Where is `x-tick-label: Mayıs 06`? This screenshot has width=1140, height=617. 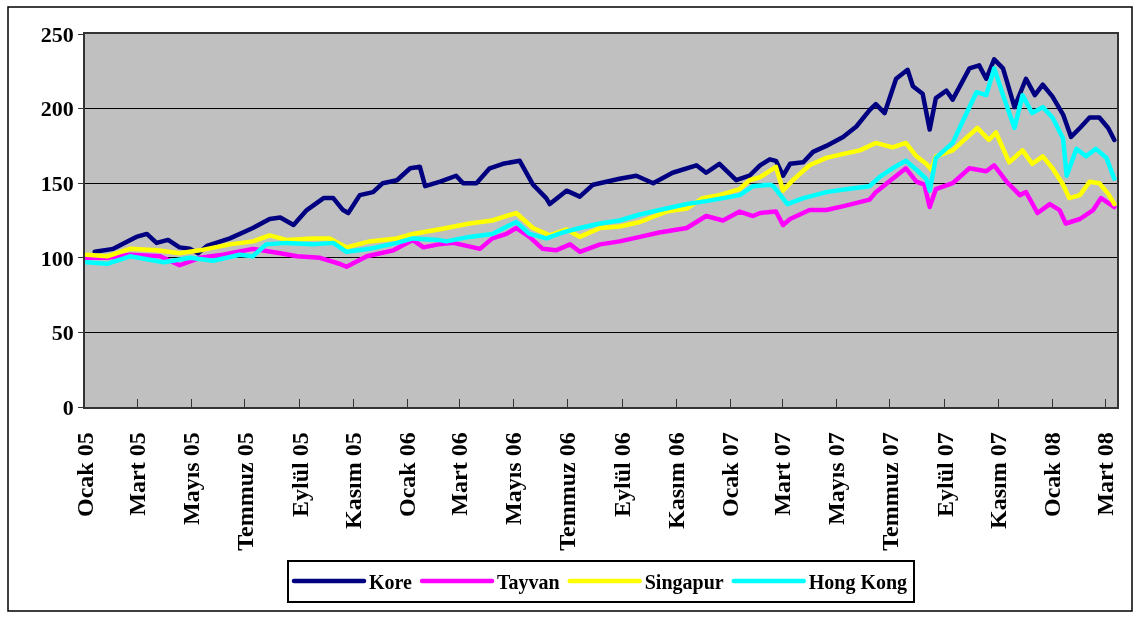
x-tick-label: Mayıs 06 is located at coordinates (513, 479).